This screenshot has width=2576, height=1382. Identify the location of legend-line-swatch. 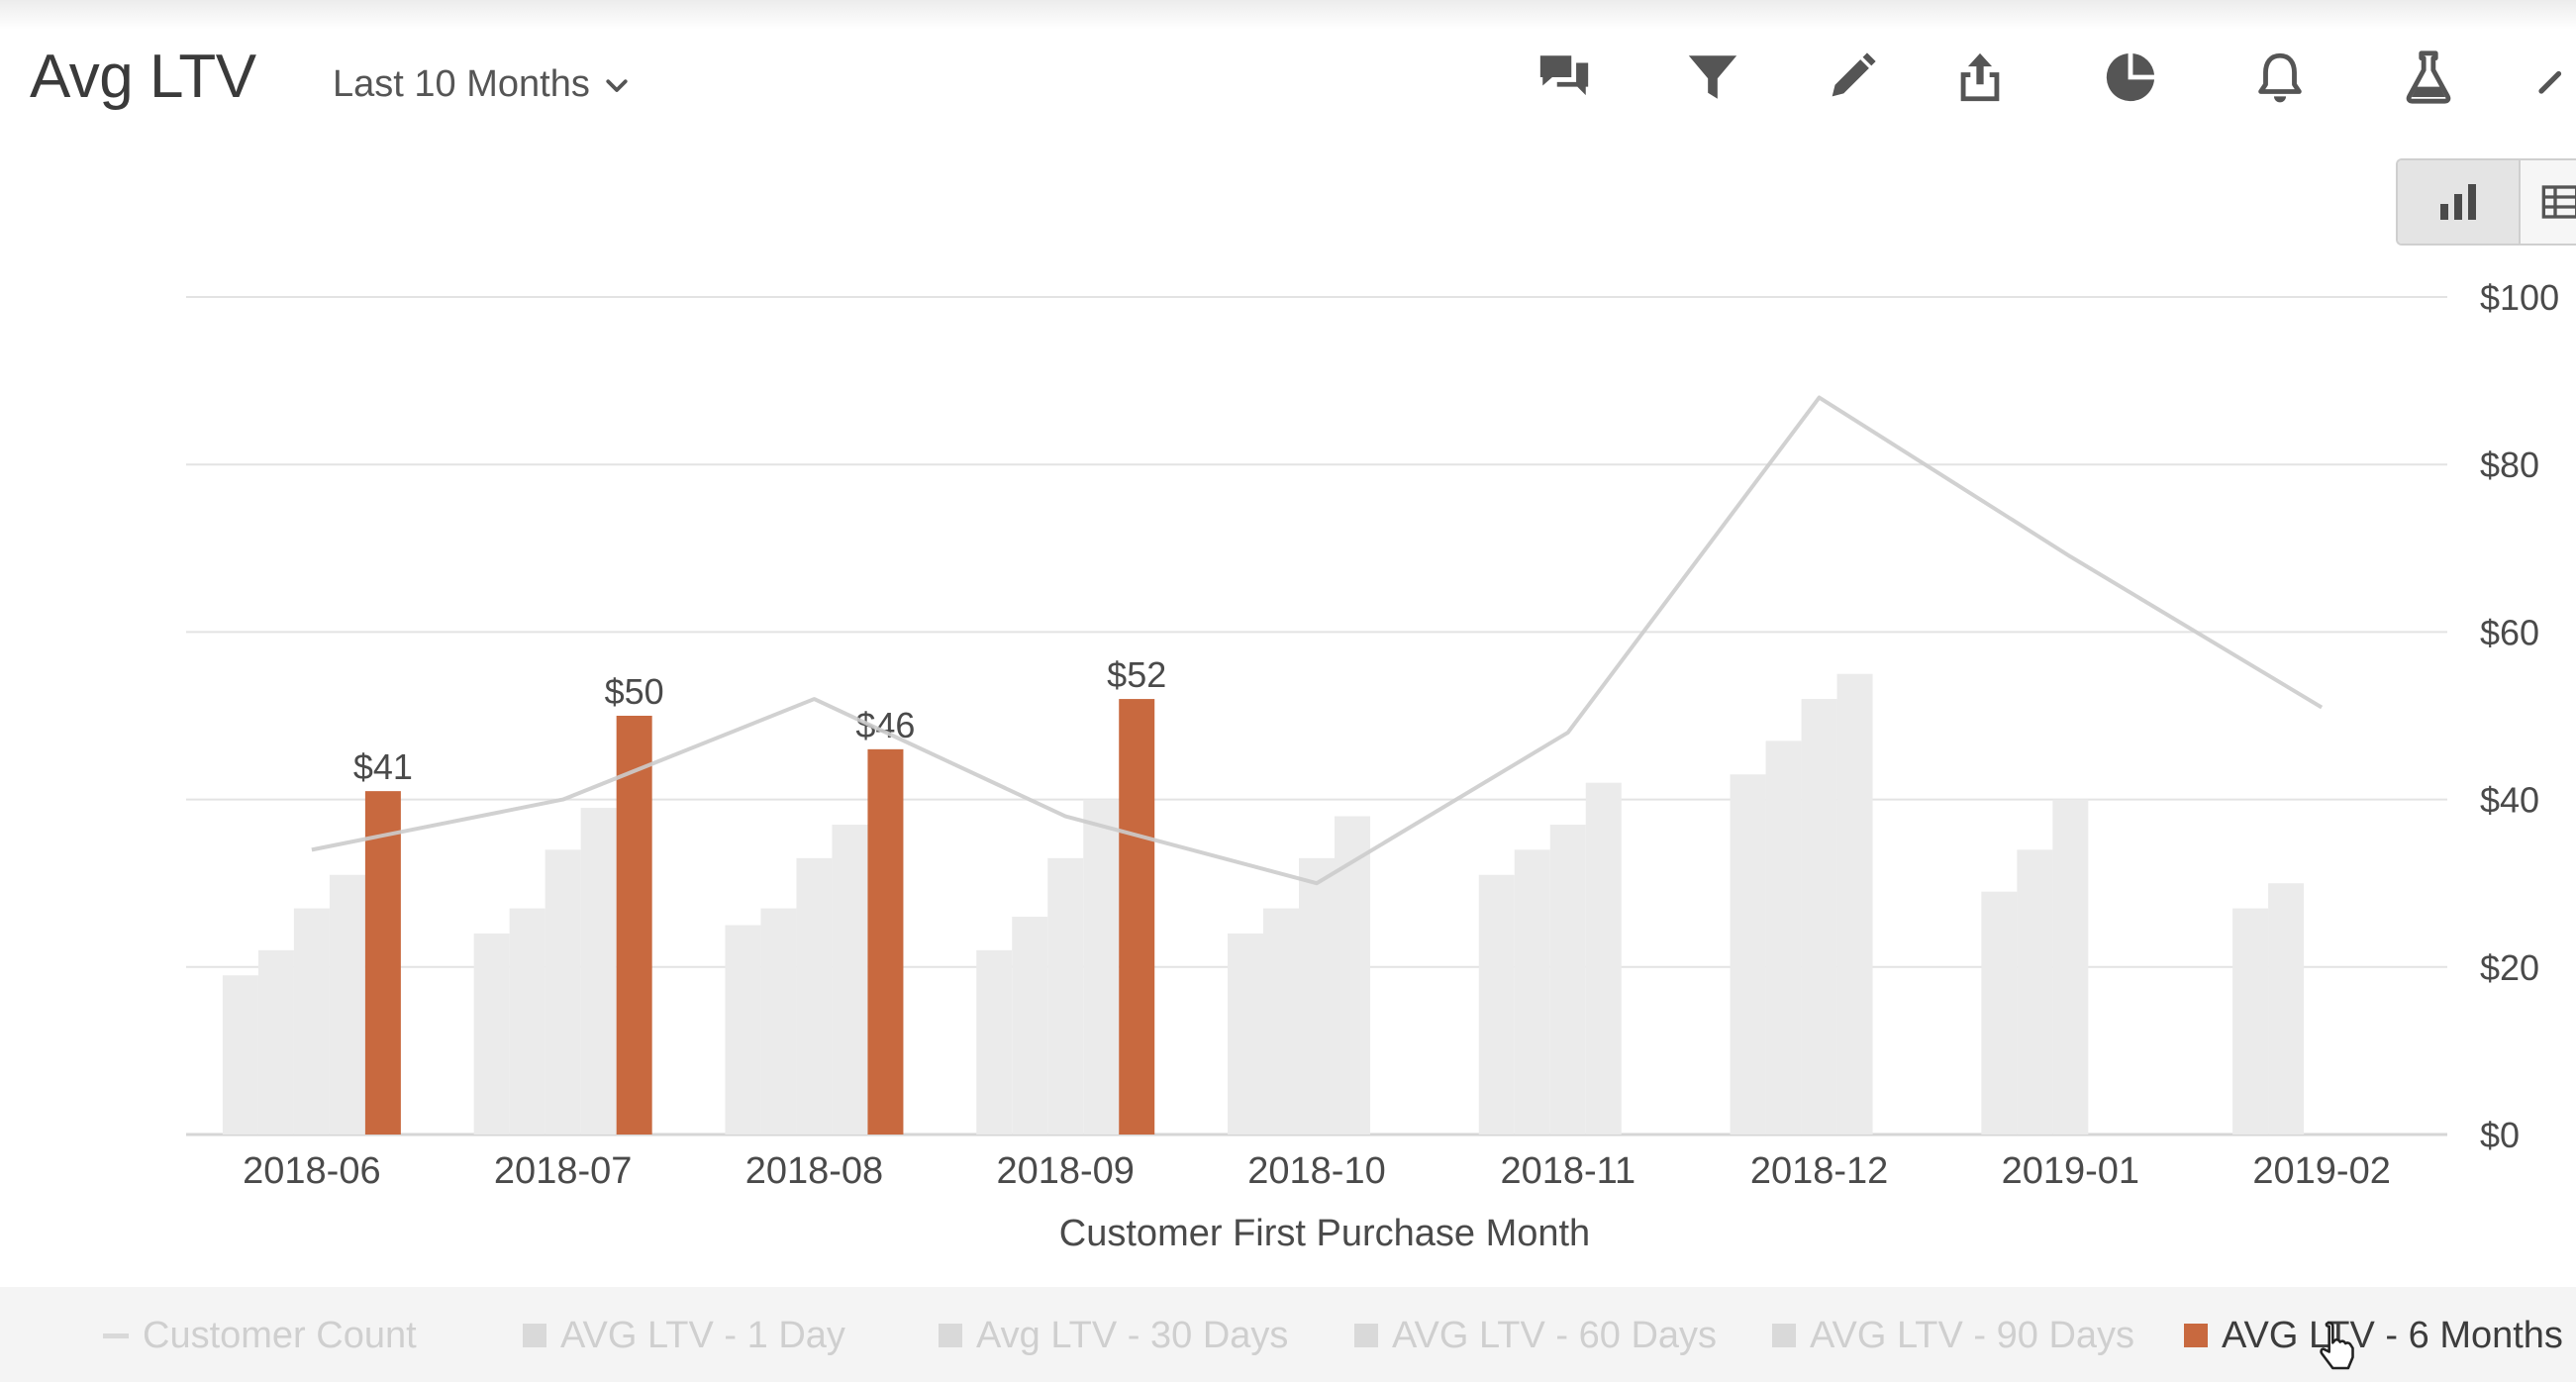
(116, 1336).